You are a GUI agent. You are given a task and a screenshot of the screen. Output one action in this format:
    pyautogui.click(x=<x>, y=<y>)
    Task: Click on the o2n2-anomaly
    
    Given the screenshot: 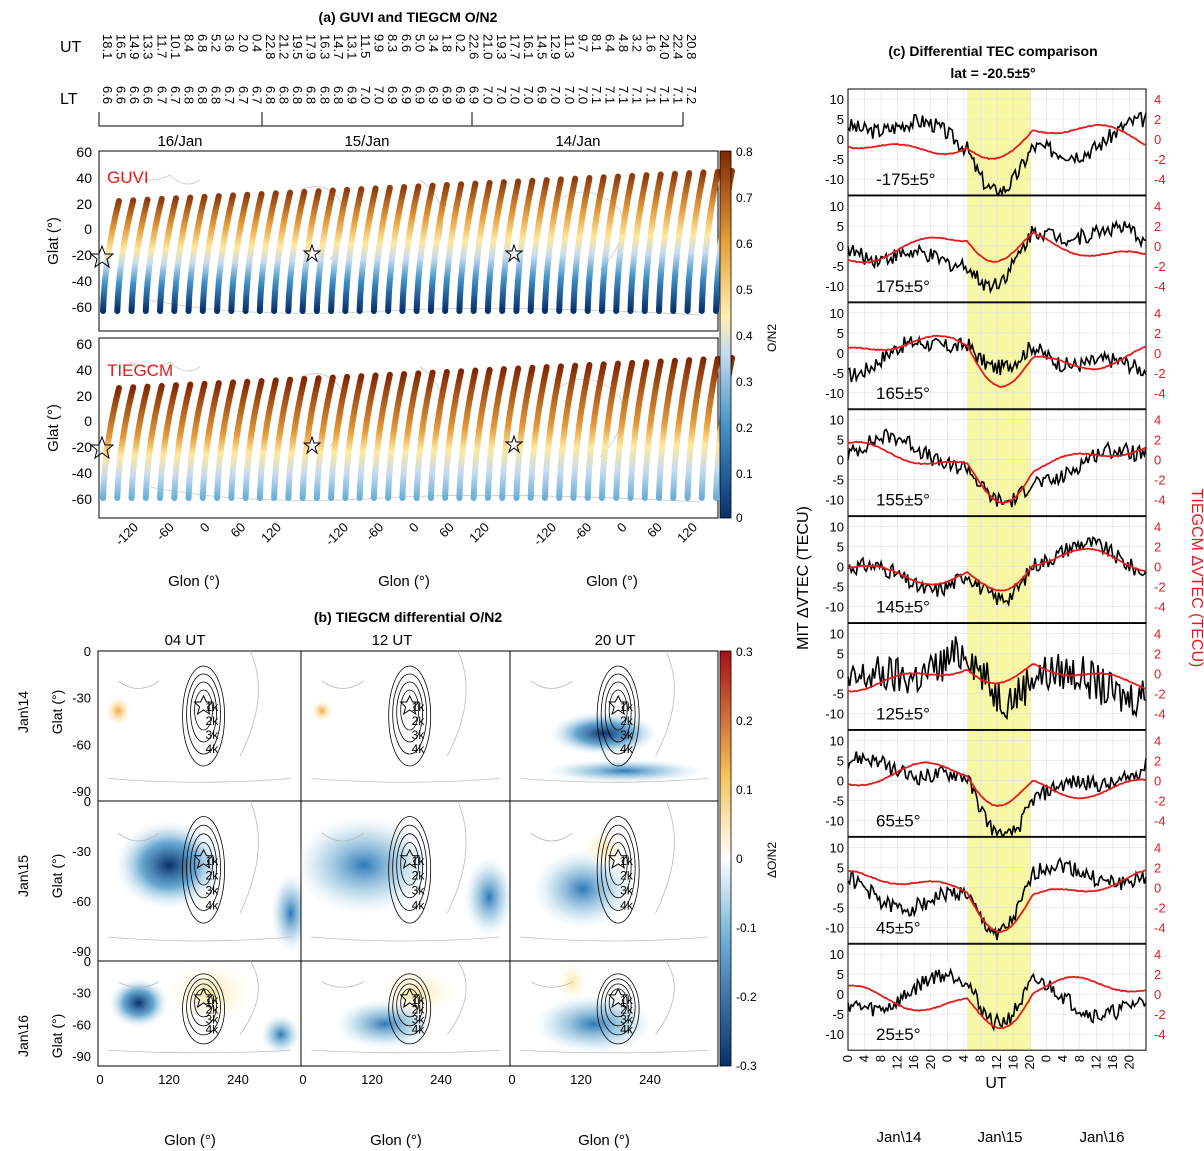 What is the action you would take?
    pyautogui.click(x=138, y=1003)
    